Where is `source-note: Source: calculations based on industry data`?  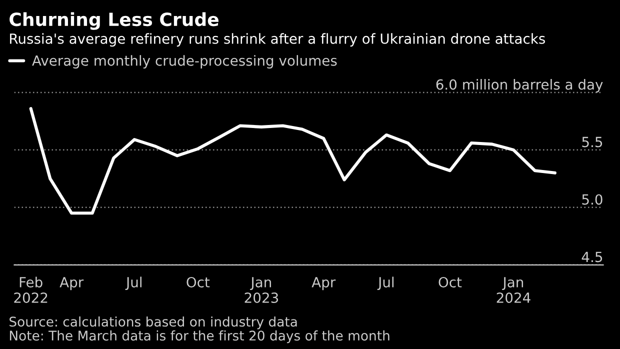
source-note: Source: calculations based on industry data is located at coordinates (153, 323).